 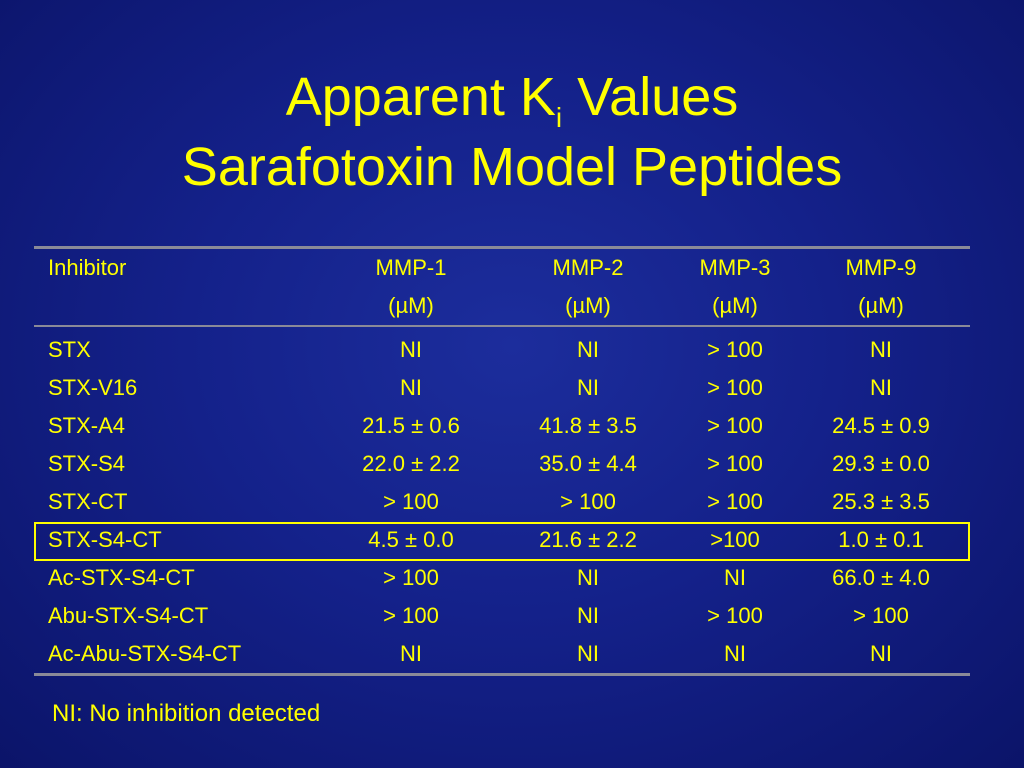 I want to click on mmp3-cell: >100, so click(x=735, y=539).